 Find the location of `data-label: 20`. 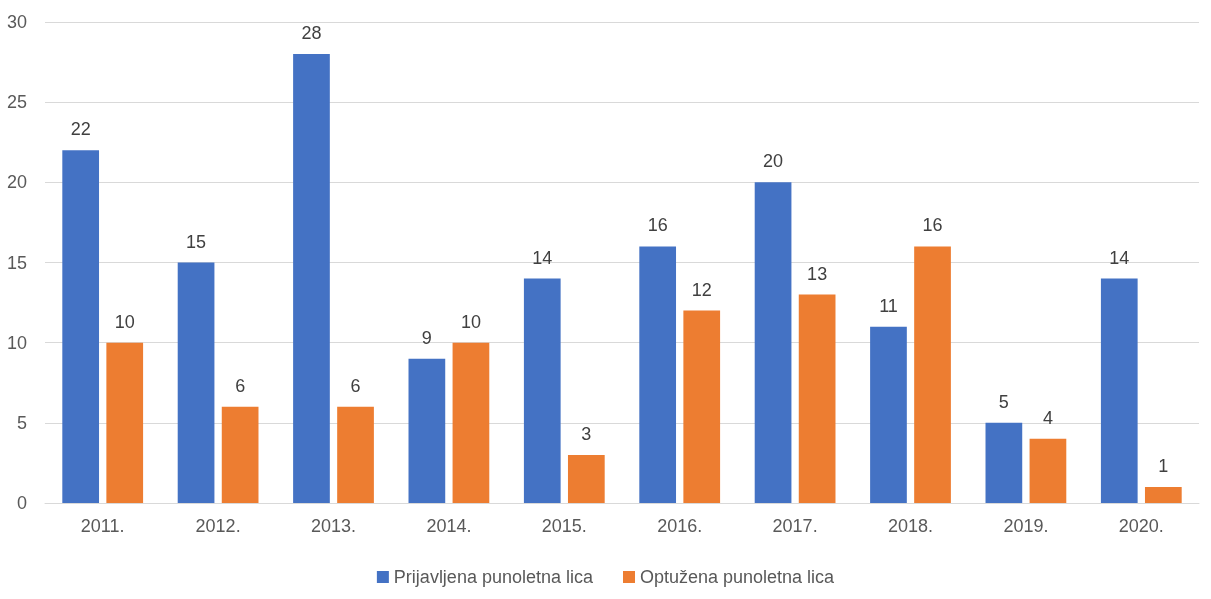

data-label: 20 is located at coordinates (773, 161).